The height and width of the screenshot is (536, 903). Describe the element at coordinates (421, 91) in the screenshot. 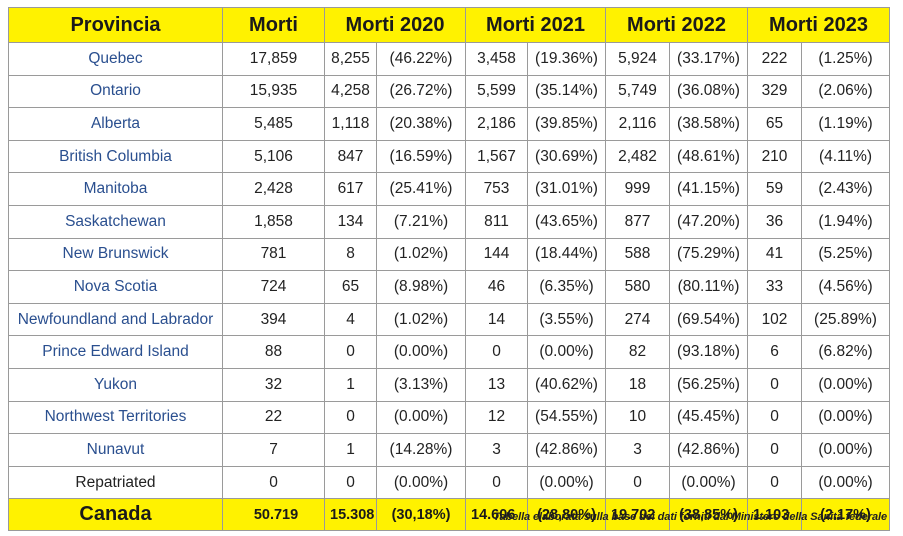

I see `deaths-2020-percent: (26.72%)` at that location.